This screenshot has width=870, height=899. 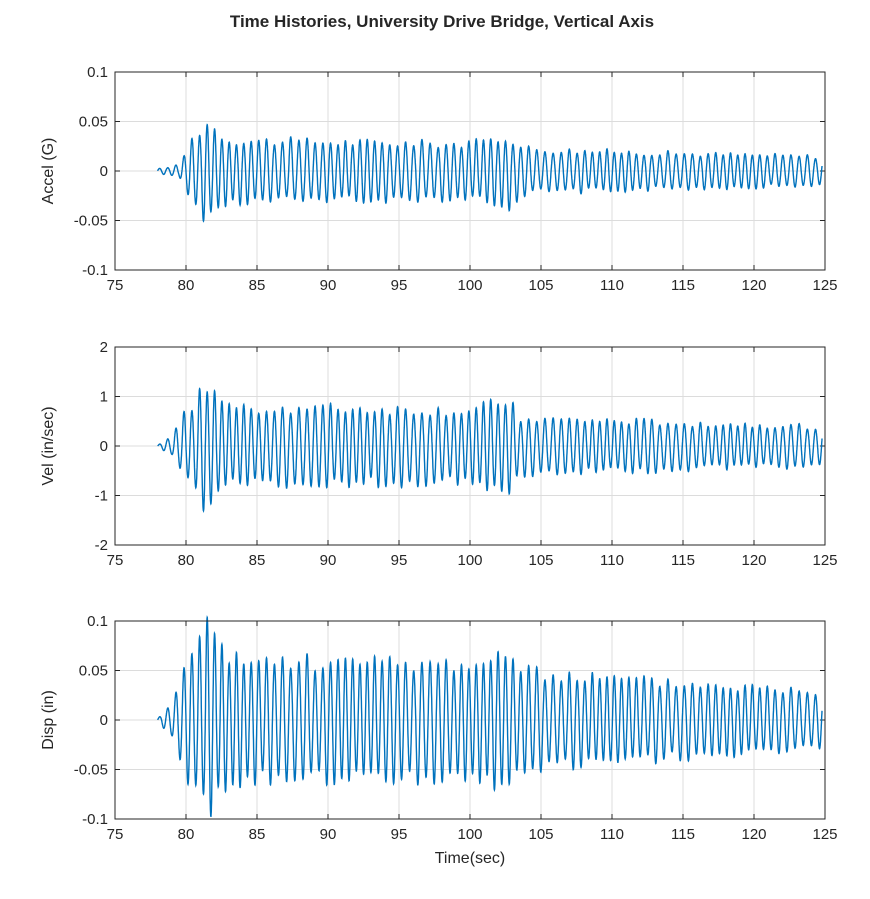 What do you see at coordinates (104, 397) in the screenshot?
I see `y-tick-label: 1` at bounding box center [104, 397].